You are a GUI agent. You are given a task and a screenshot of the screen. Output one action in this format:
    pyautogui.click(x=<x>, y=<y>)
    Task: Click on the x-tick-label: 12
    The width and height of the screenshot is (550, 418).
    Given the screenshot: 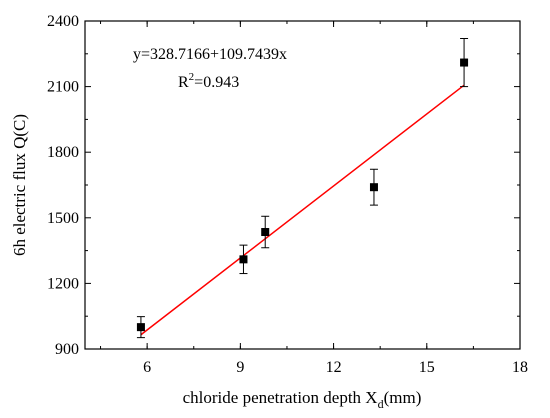 What is the action you would take?
    pyautogui.click(x=334, y=367)
    